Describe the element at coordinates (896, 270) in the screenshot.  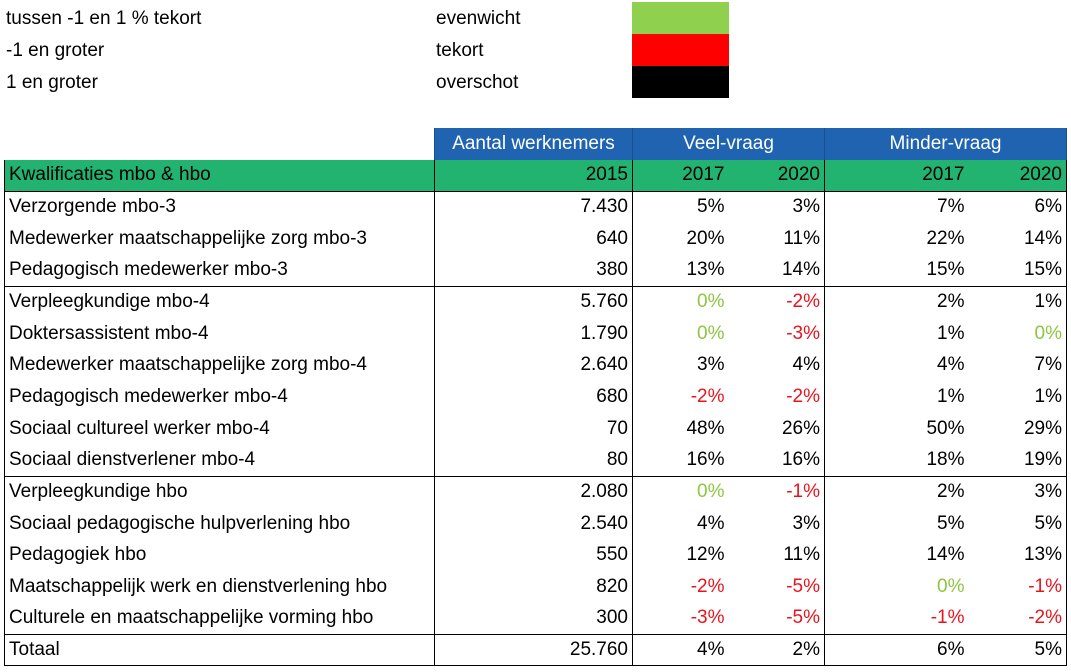
I see `row-minder-2017: 15%` at that location.